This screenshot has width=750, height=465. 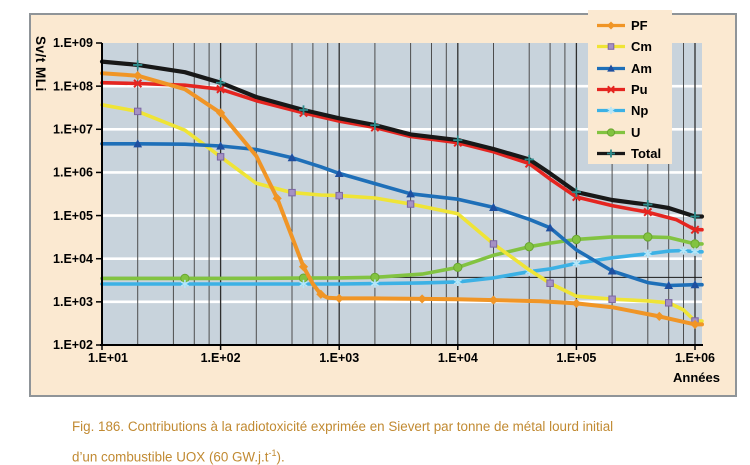 I want to click on x-tick-label: 1.E+02, so click(x=221, y=358).